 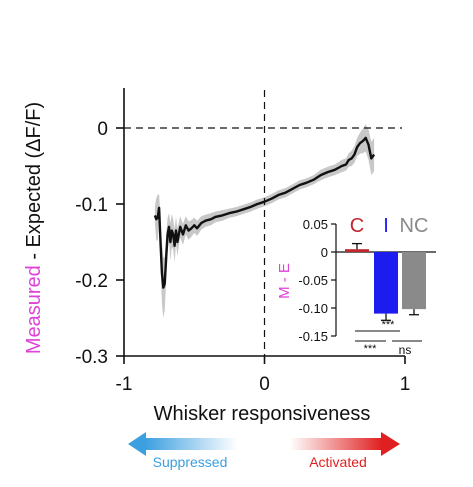 I want to click on mean-line, so click(x=264, y=212).